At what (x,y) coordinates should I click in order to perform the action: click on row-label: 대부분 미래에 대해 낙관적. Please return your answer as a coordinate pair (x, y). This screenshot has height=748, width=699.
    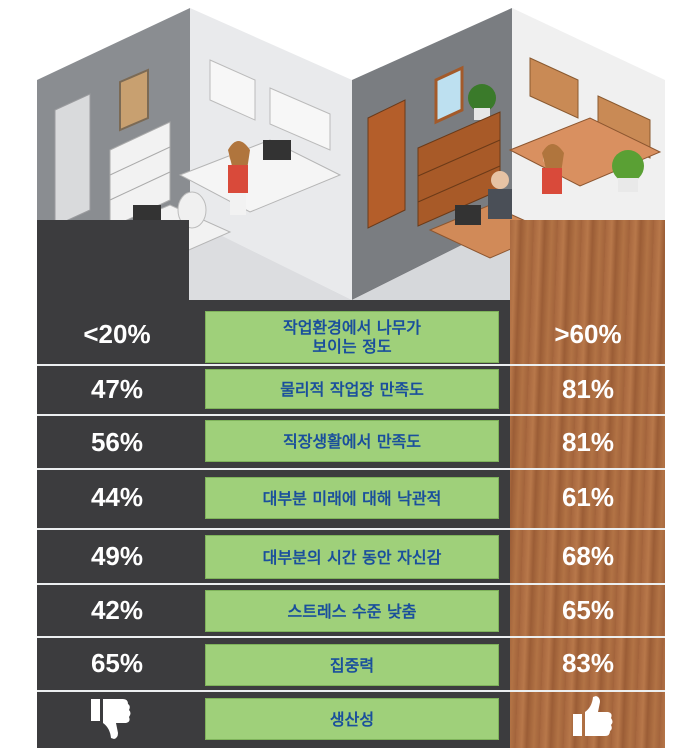
    Looking at the image, I should click on (352, 498).